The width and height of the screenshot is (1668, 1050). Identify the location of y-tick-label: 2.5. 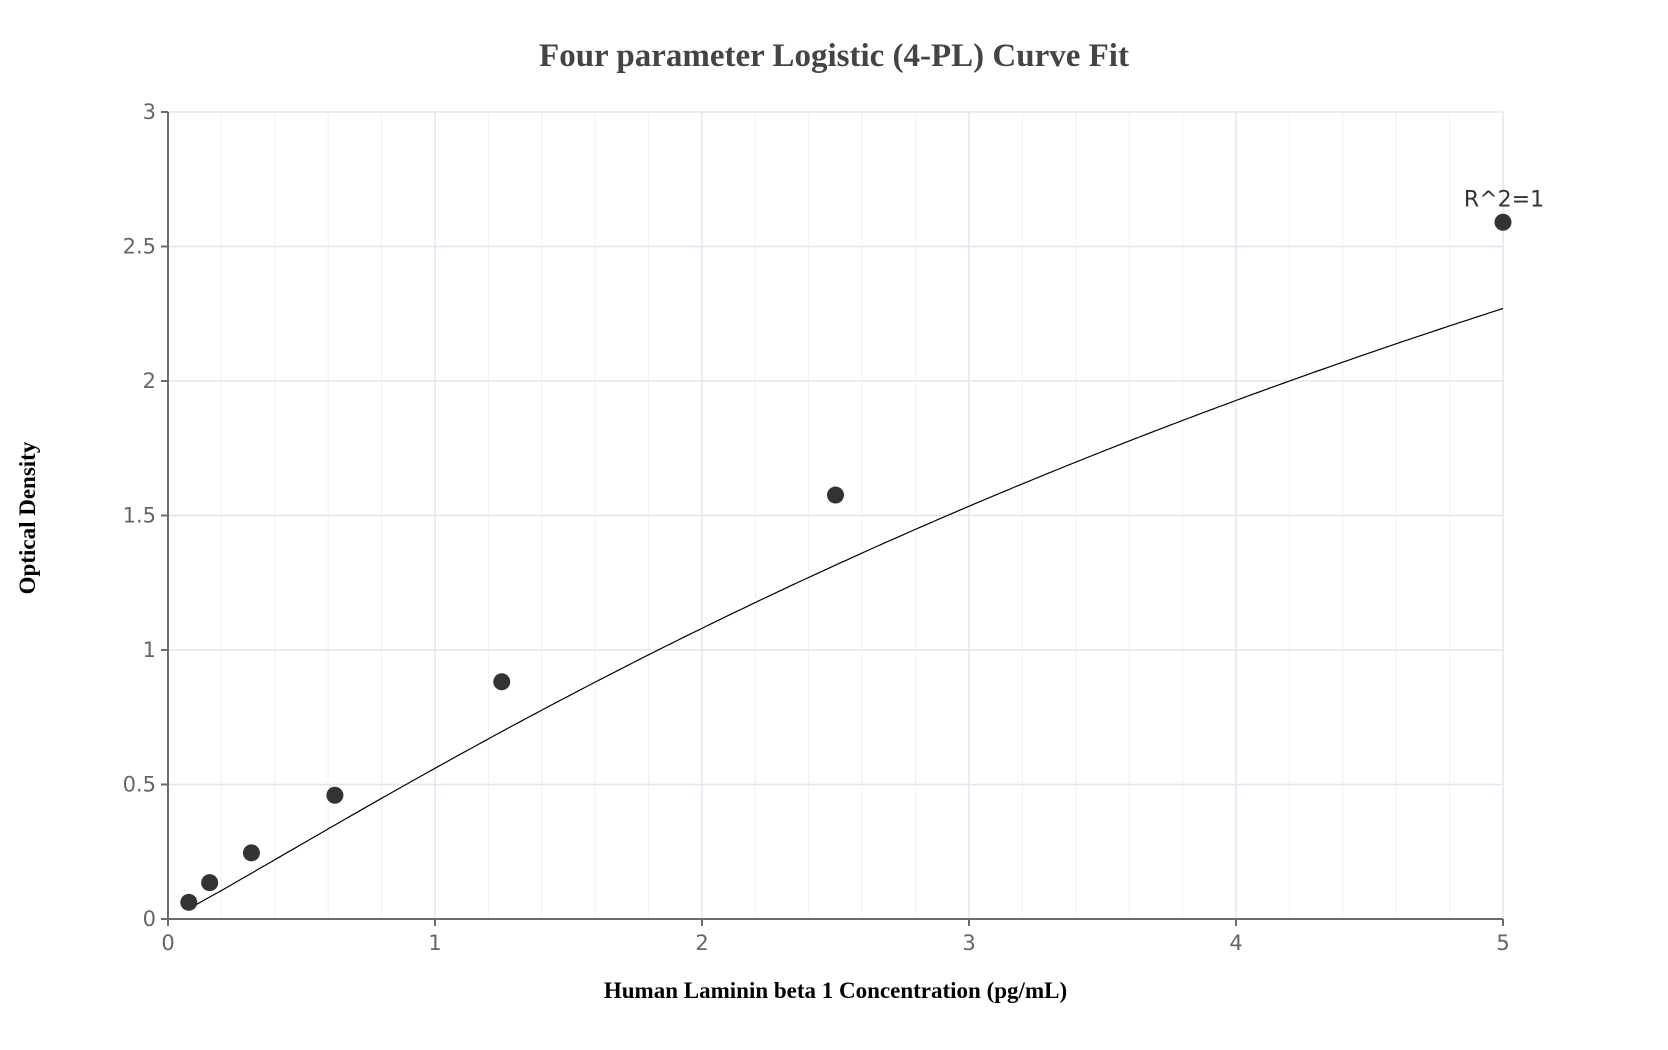
(139, 247).